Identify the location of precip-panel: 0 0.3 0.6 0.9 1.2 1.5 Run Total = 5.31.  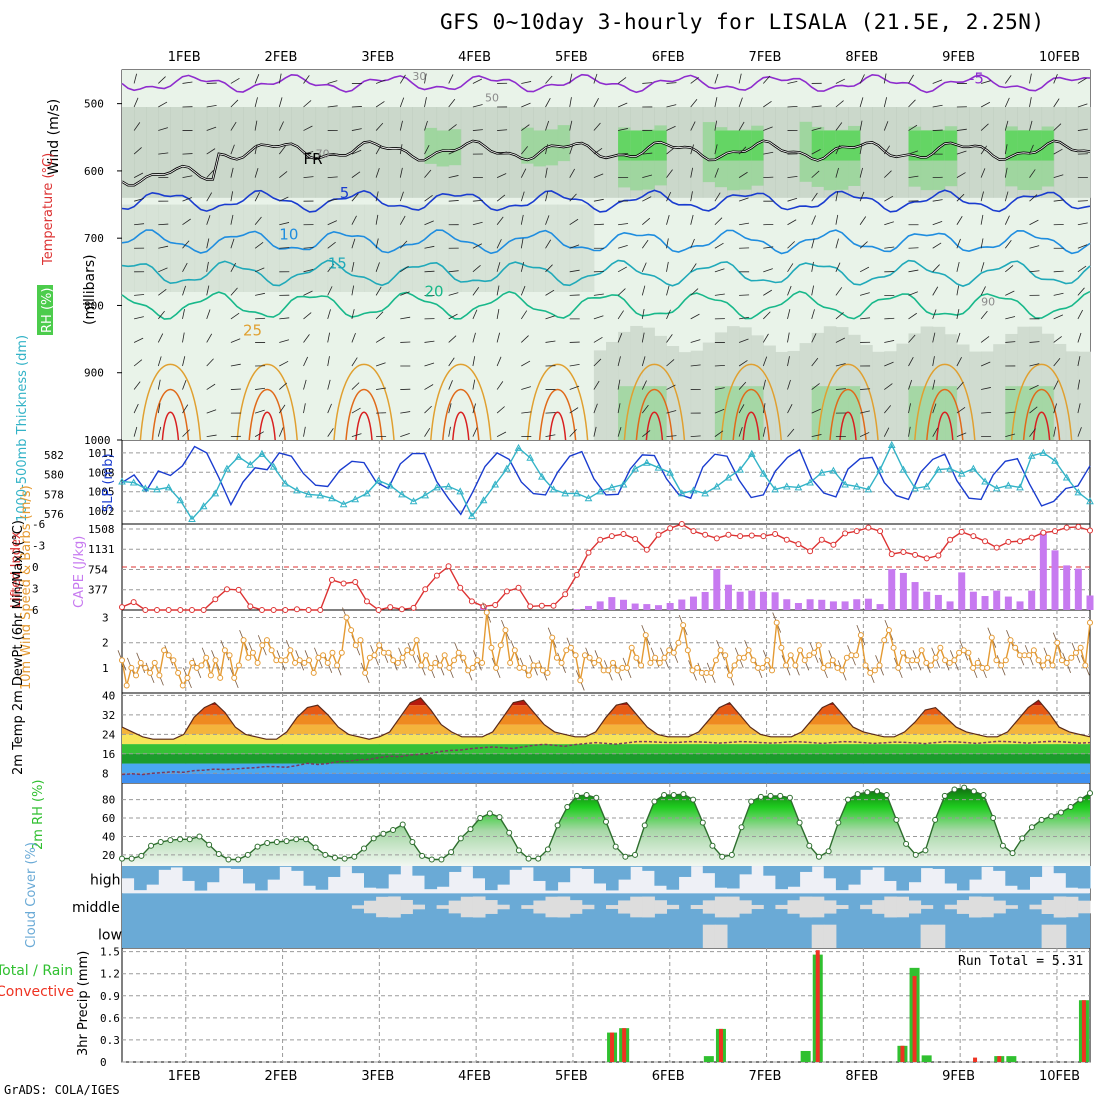
(595, 1007).